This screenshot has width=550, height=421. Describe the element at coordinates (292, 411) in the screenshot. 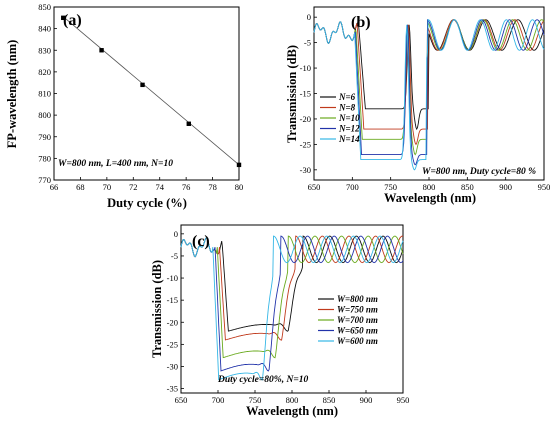

I see `panel-c-xlabel: Wavelength (nm)` at that location.